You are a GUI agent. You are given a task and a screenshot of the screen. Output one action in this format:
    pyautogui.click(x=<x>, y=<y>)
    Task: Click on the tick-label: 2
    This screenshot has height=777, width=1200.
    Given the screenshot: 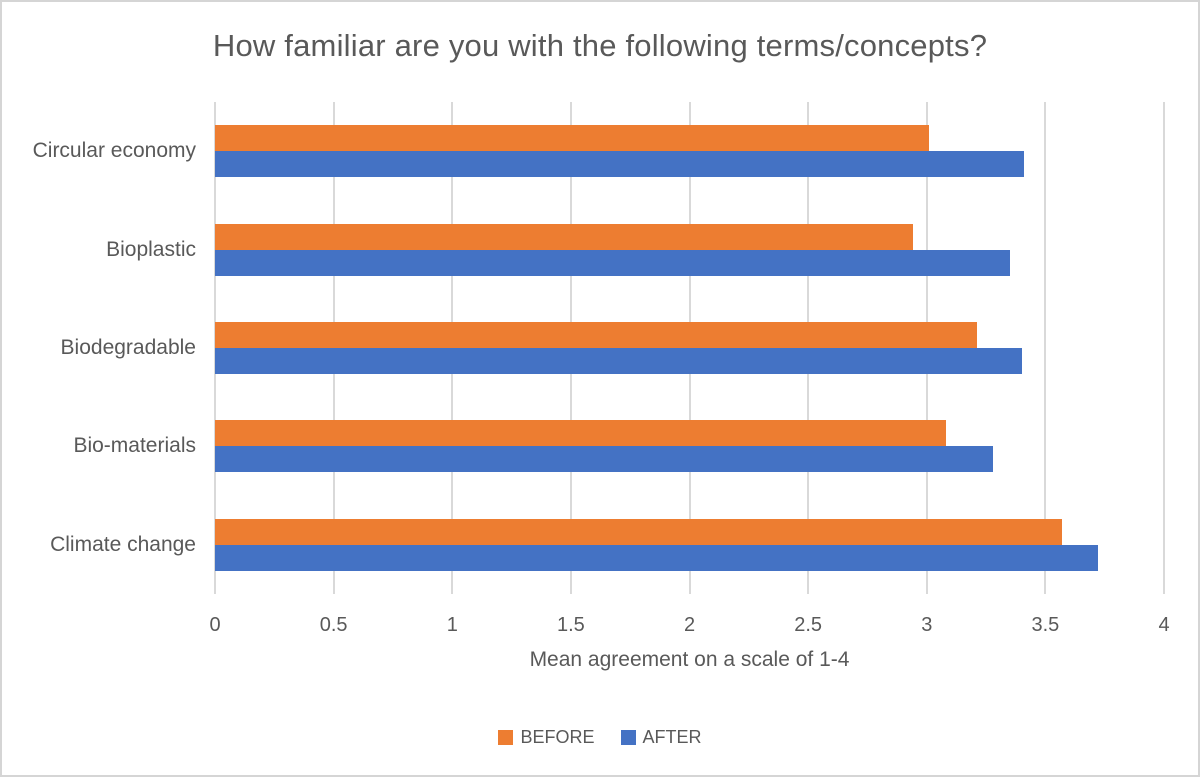 What is the action you would take?
    pyautogui.click(x=689, y=625)
    